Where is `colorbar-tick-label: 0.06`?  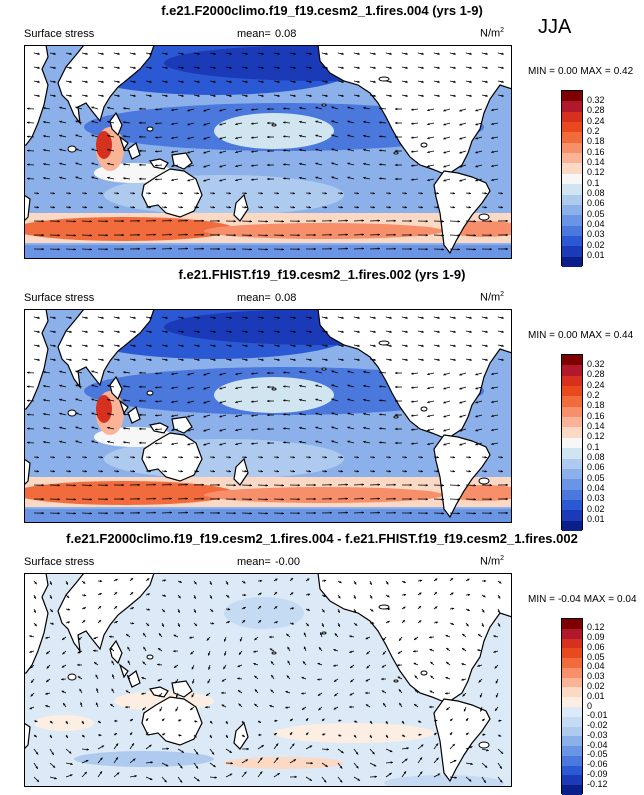
colorbar-tick-label: 0.06 is located at coordinates (596, 647).